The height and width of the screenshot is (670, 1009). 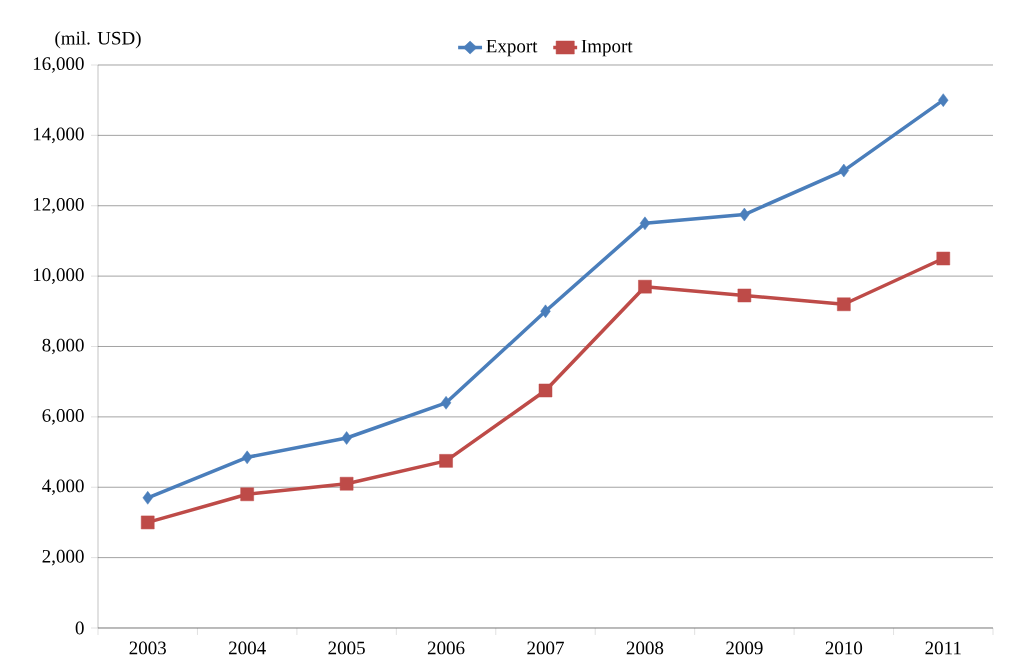 What do you see at coordinates (545, 648) in the screenshot?
I see `x-tick-label: 2007` at bounding box center [545, 648].